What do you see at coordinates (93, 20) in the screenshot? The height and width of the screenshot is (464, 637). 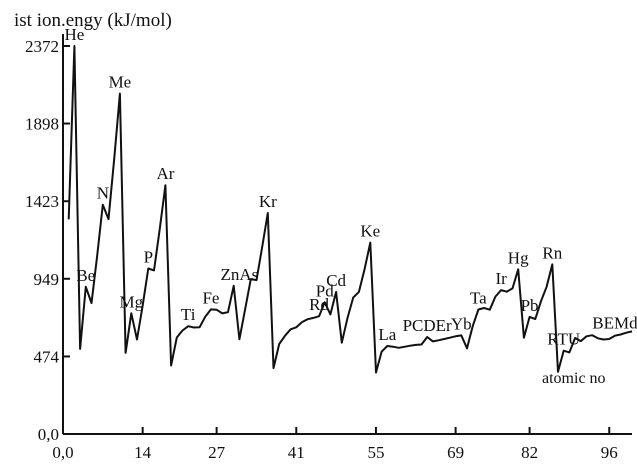 I see `y-axis-label: ist ion.engy (kJ/mol)` at bounding box center [93, 20].